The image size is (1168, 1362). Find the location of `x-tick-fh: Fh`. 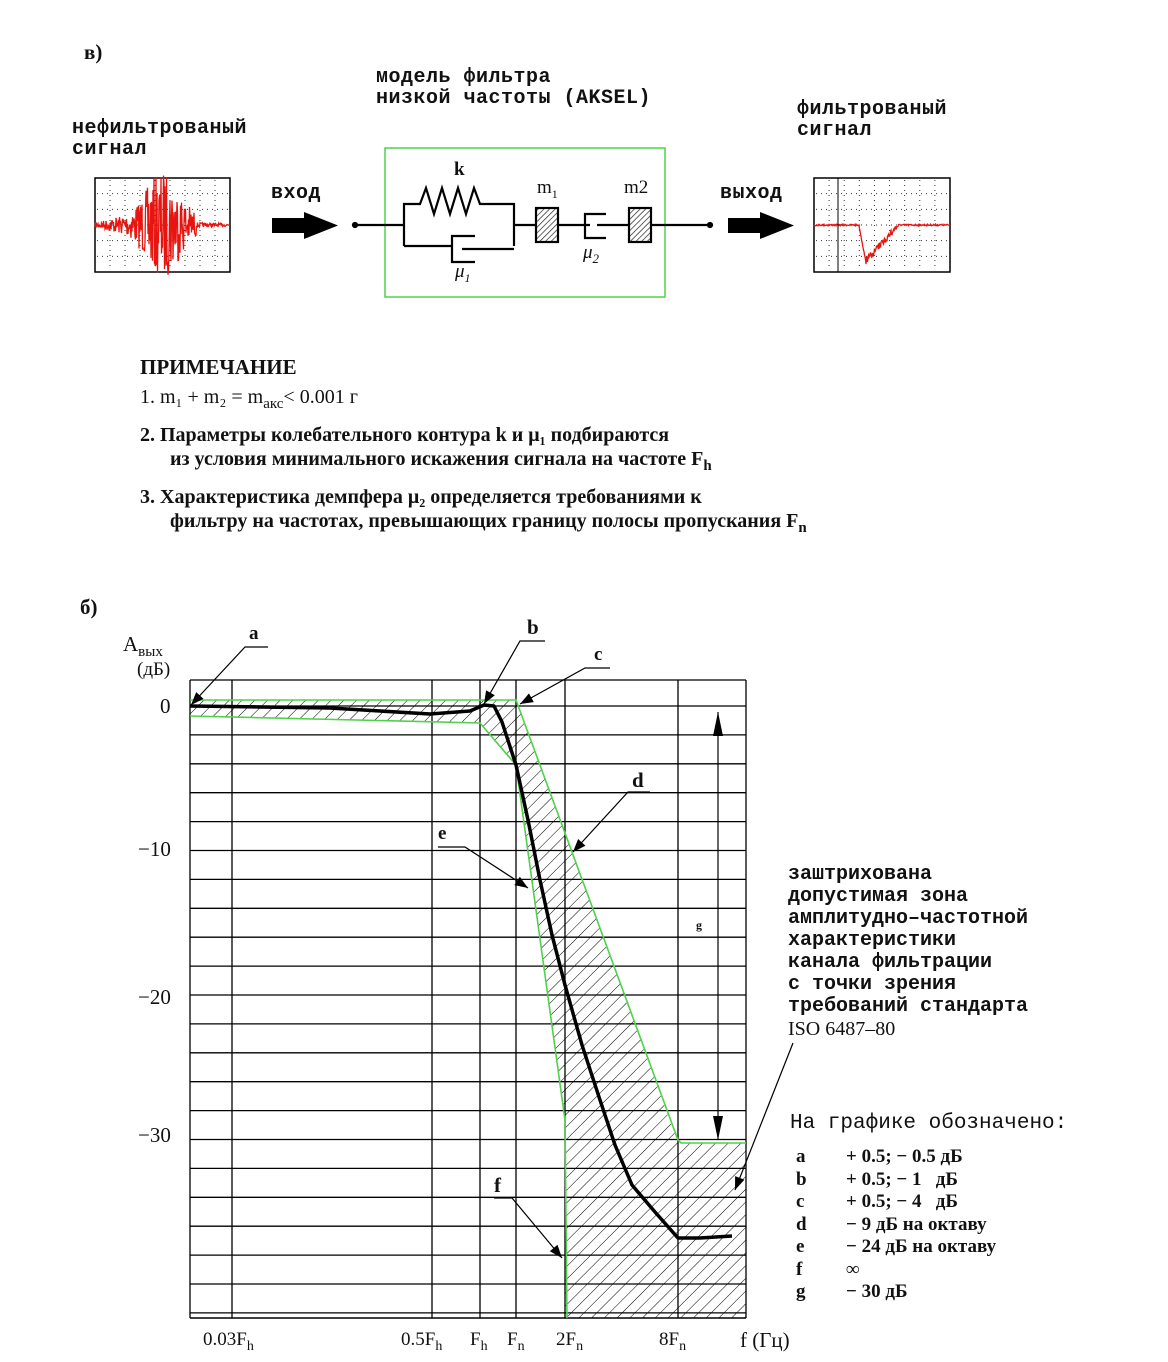

x-tick-fh: Fh is located at coordinates (479, 1341).